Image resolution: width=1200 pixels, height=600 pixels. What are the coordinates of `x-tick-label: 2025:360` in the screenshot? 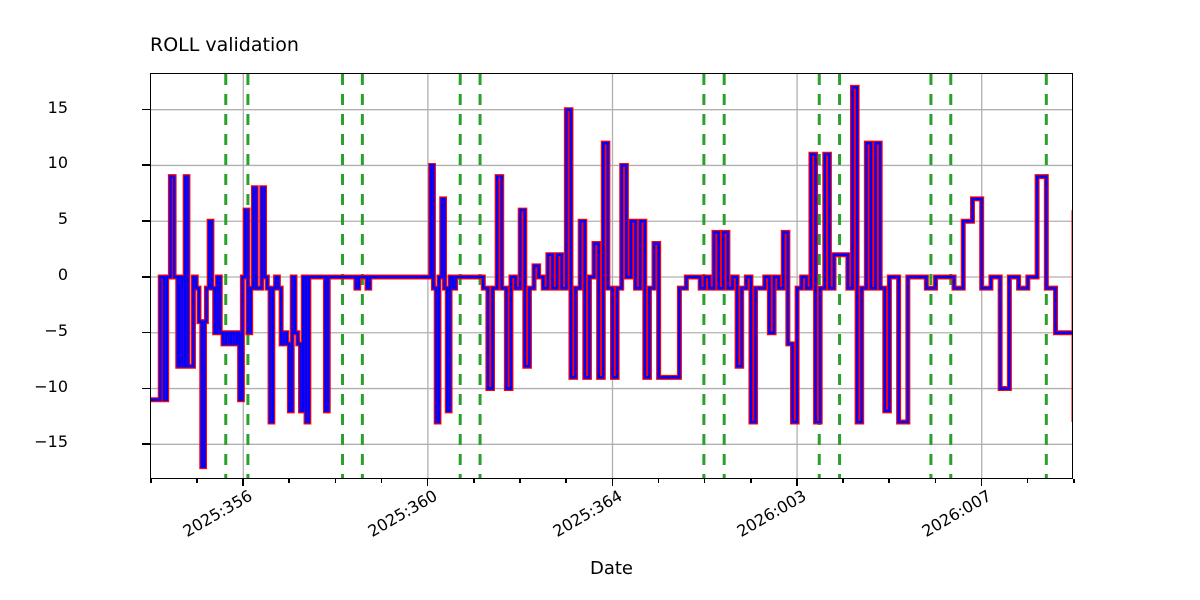 It's located at (402, 513).